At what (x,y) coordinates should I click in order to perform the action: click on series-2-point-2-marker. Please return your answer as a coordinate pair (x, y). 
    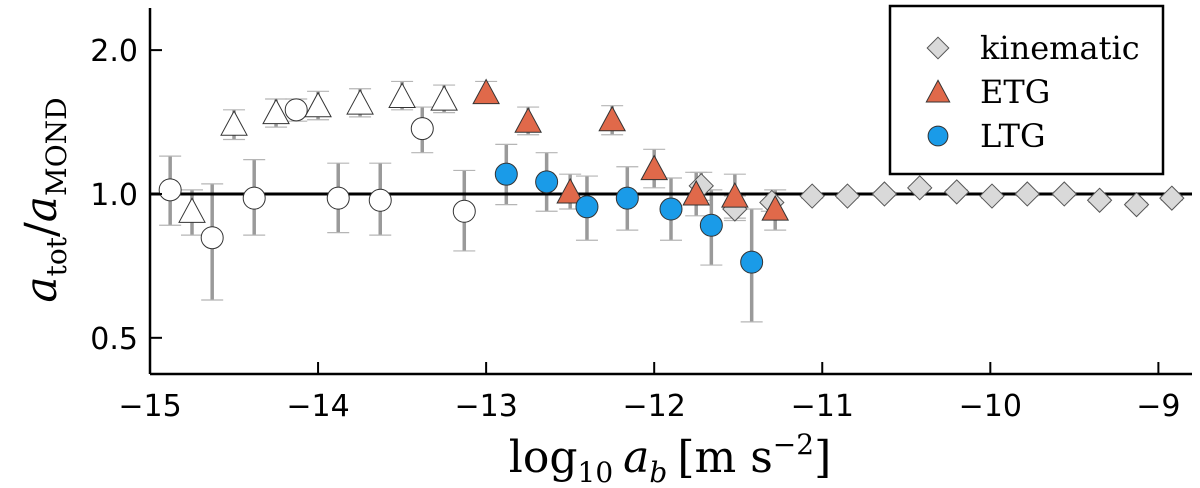
    Looking at the image, I should click on (587, 207).